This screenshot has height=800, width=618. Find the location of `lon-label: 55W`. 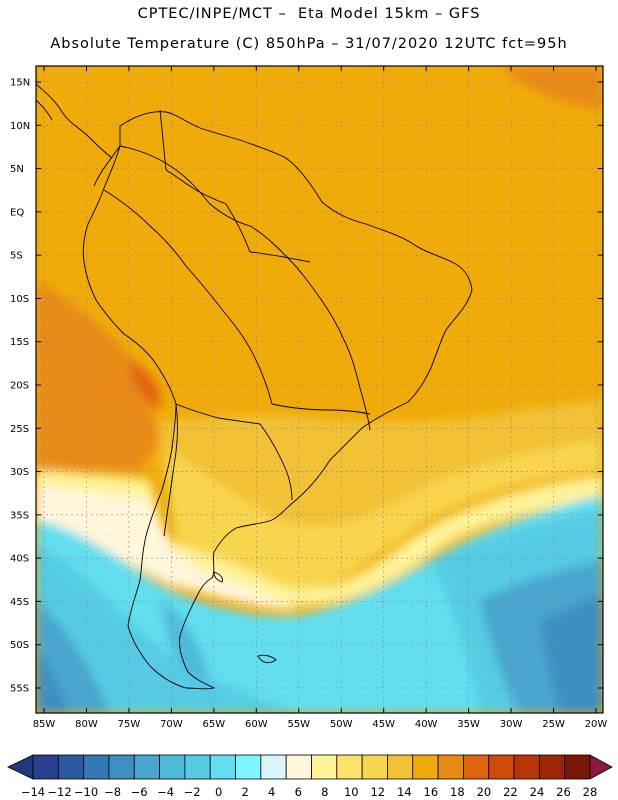

lon-label: 55W is located at coordinates (298, 724).